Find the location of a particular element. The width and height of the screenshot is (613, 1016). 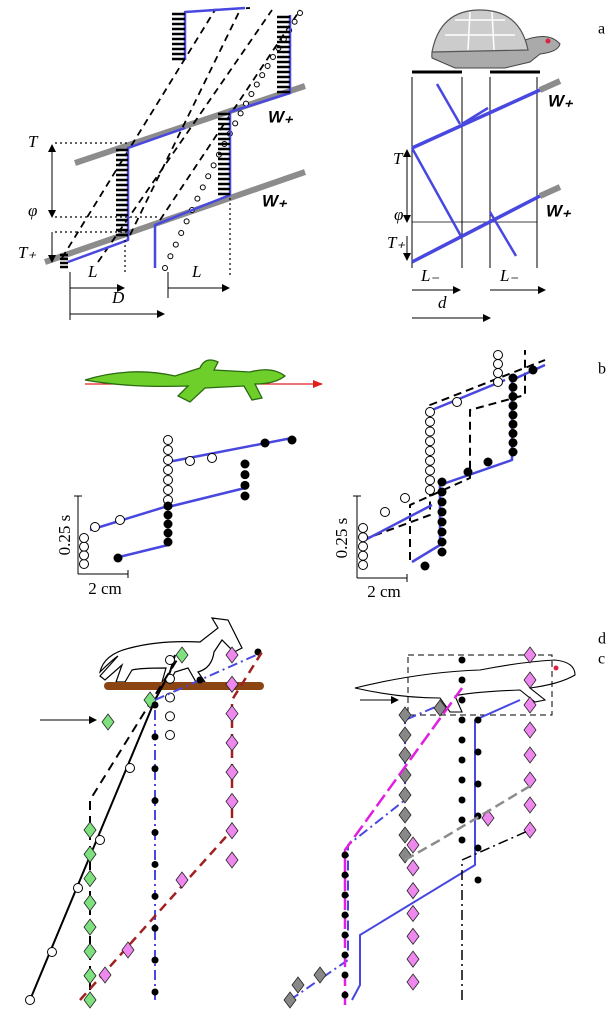

dashed-box is located at coordinates (480, 685).